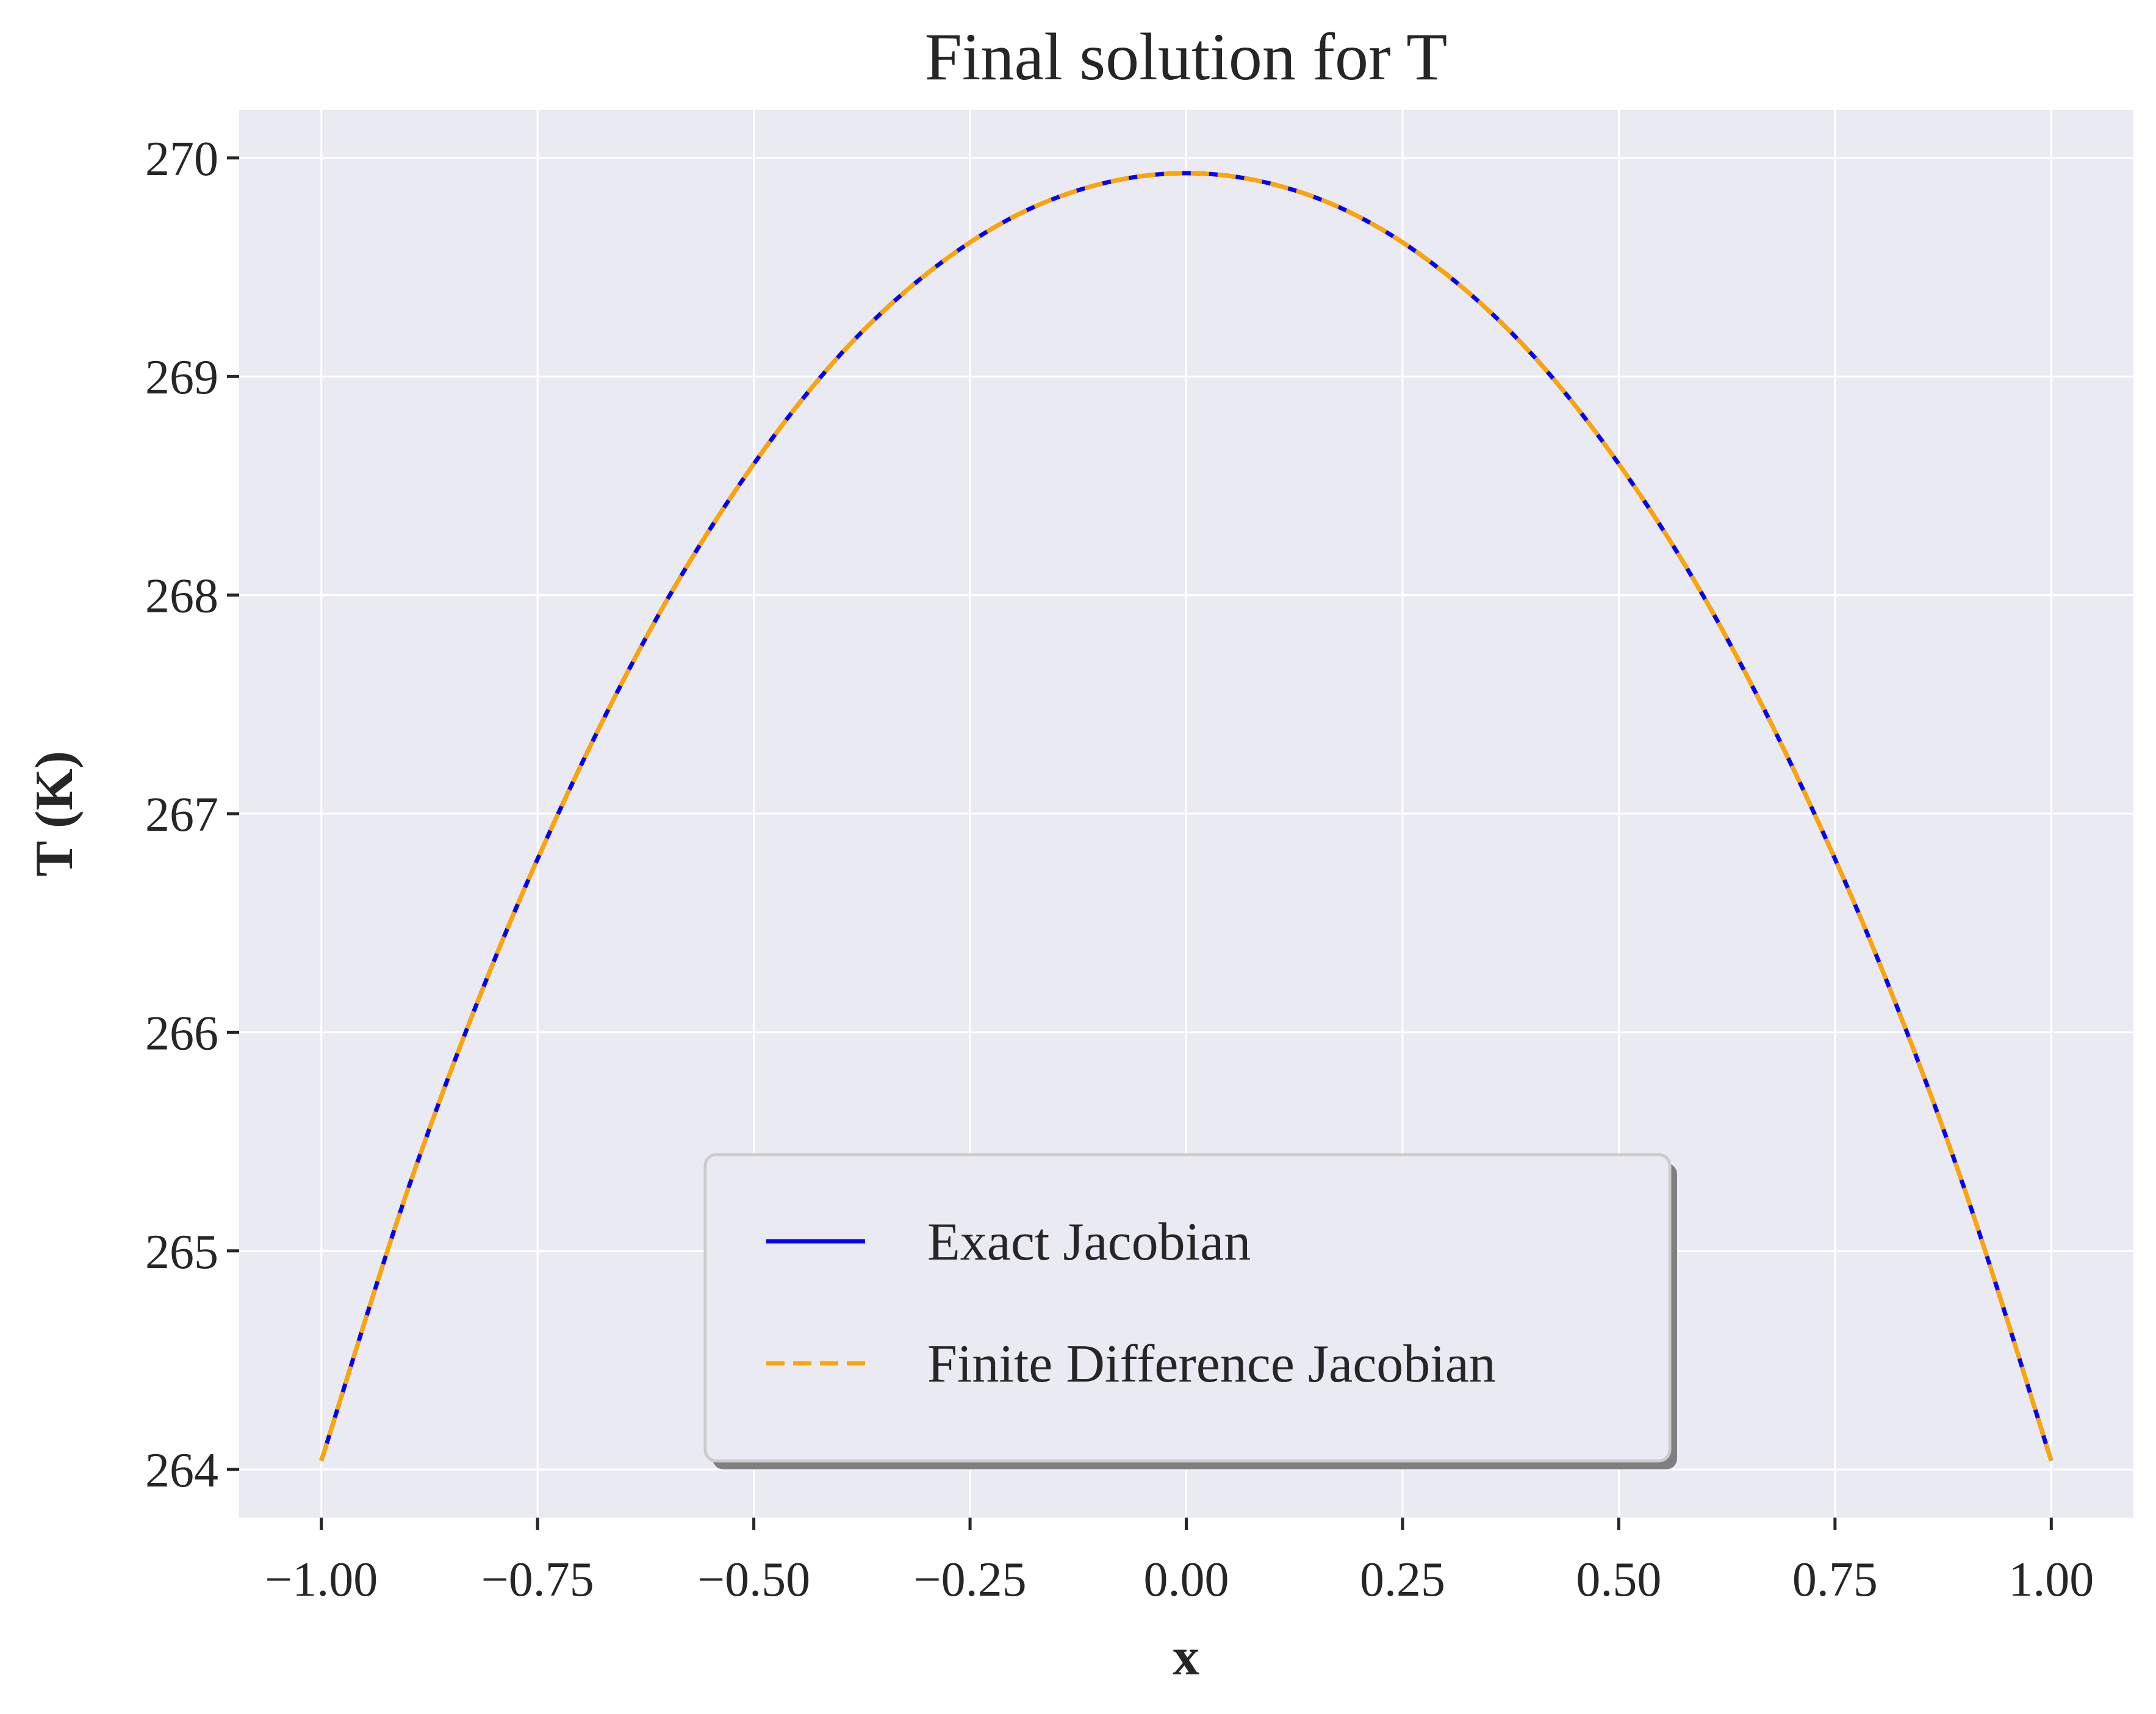 The width and height of the screenshot is (2156, 1714). Describe the element at coordinates (181, 1252) in the screenshot. I see `y-tick-label: 265` at that location.